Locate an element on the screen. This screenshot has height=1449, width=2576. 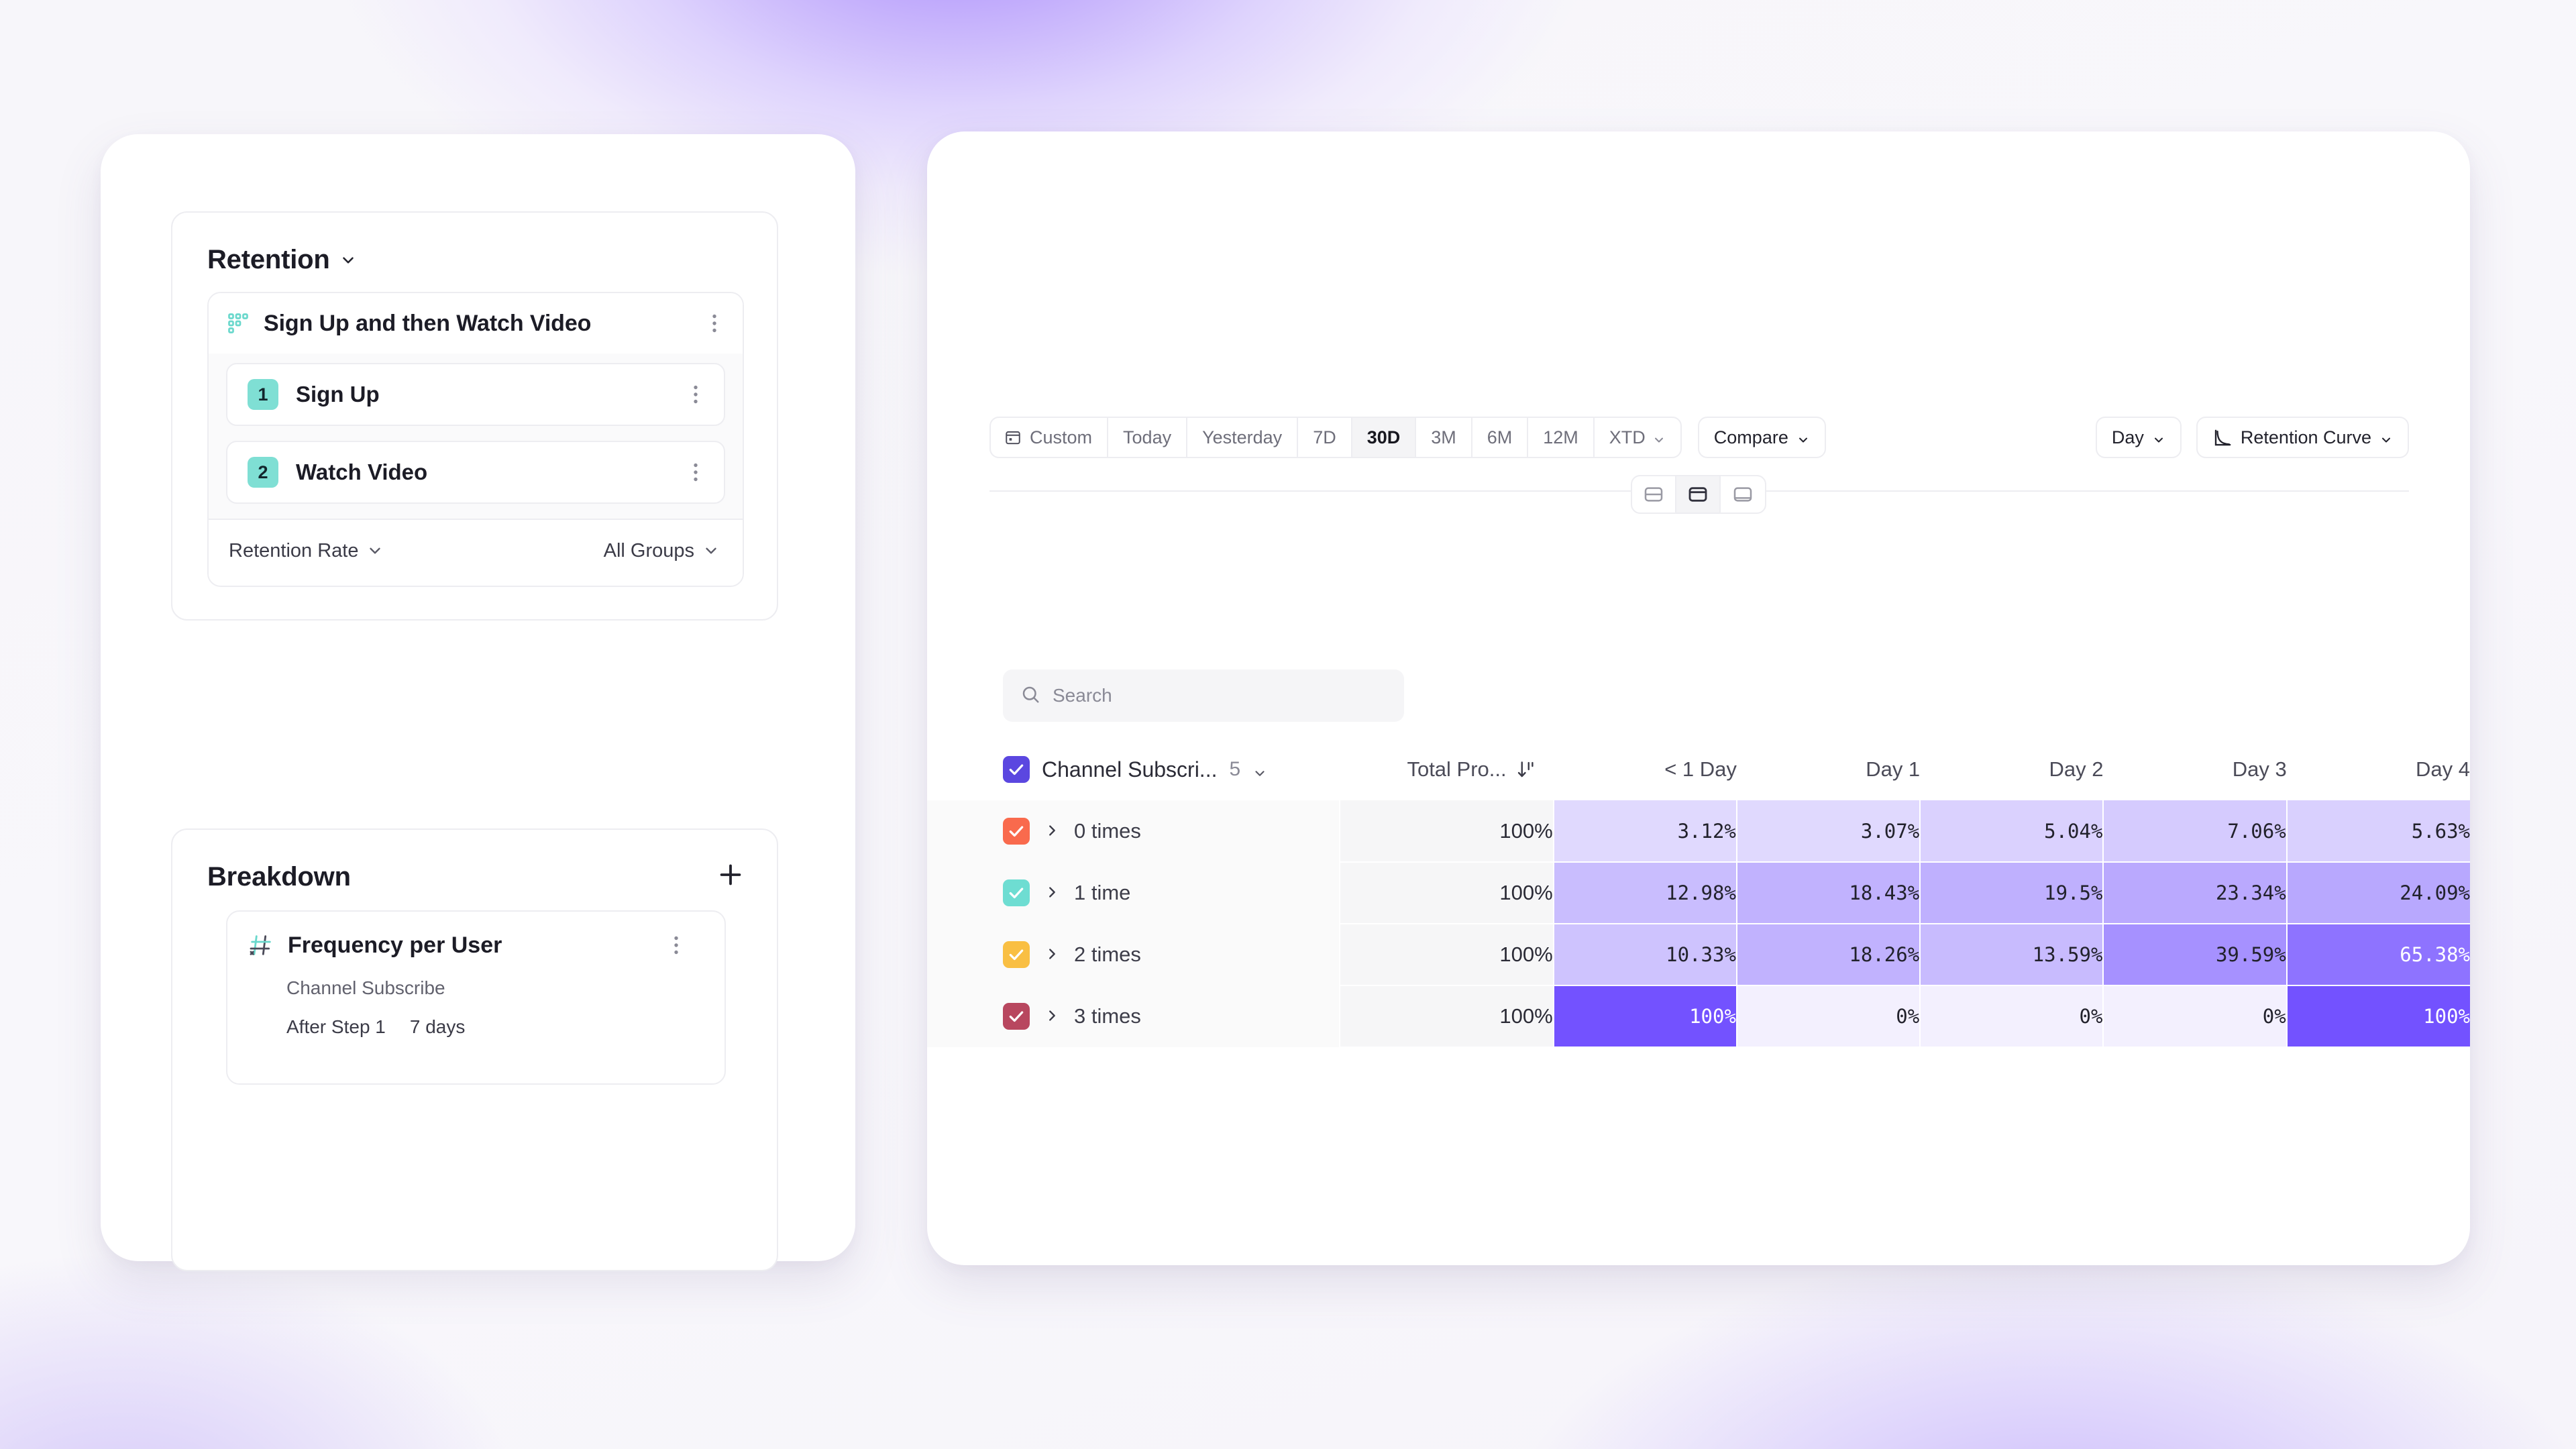
sort-descending-icon is located at coordinates (1526, 769).